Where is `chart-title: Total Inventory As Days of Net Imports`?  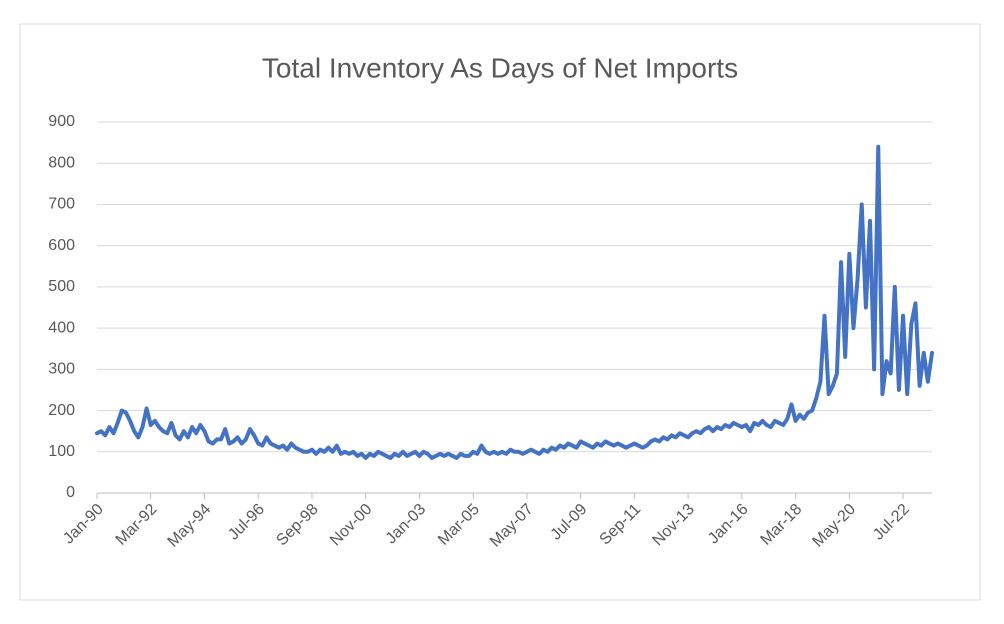
chart-title: Total Inventory As Days of Net Imports is located at coordinates (500, 67).